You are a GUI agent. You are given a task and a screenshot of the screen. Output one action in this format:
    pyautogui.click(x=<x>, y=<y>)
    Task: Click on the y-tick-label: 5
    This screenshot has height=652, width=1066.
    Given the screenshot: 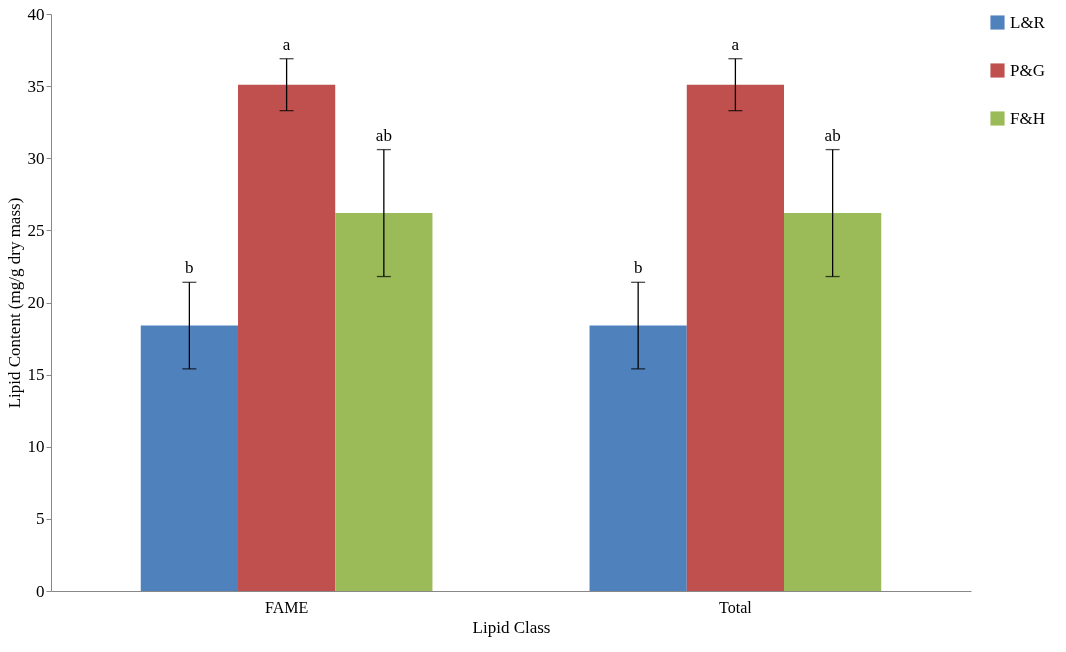 What is the action you would take?
    pyautogui.click(x=40, y=519)
    